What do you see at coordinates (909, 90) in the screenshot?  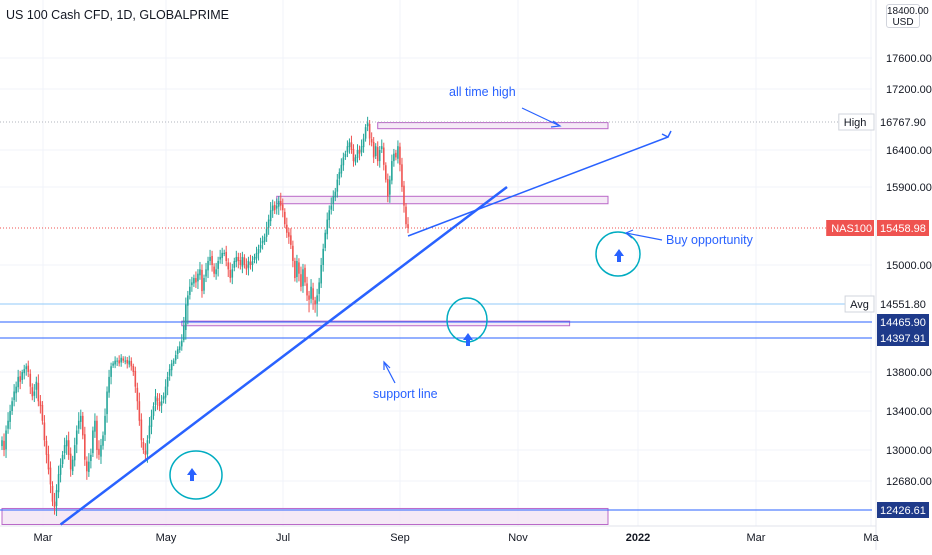 I see `y-tick-label: 17200.00` at bounding box center [909, 90].